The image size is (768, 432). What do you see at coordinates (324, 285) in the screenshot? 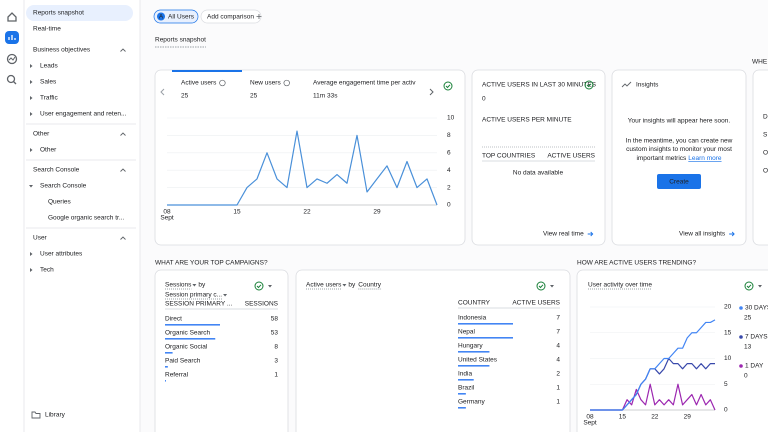
I see `metric-selector: Active users` at bounding box center [324, 285].